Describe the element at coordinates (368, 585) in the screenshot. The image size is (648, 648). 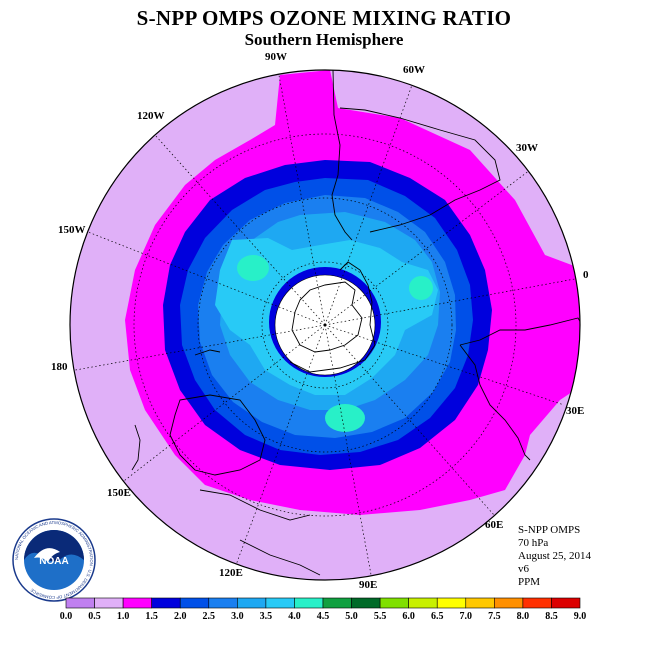
I see `lon-label-90e: 90E` at that location.